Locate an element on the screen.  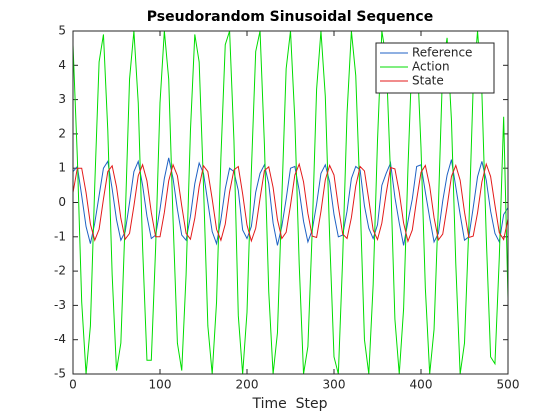
y-tick-label: -4 is located at coordinates (60, 339).